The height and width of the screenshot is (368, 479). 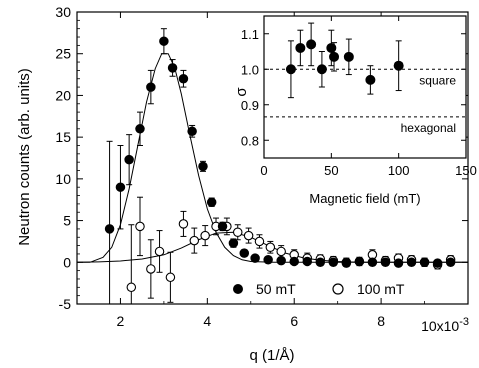 I want to click on y-tick-label: 20, so click(x=63, y=95).